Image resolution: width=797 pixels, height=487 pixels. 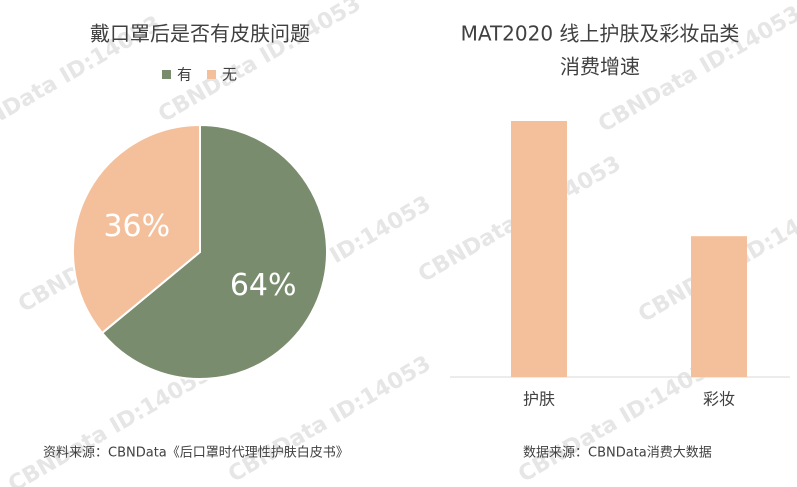 What do you see at coordinates (136, 226) in the screenshot?
I see `data-label: 36%` at bounding box center [136, 226].